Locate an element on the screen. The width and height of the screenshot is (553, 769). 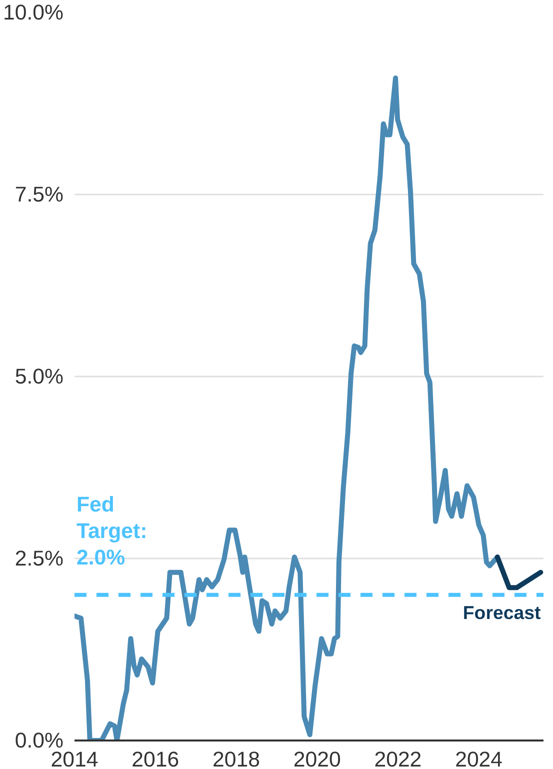
ref-line-label: Fed Target: 2.0% is located at coordinates (112, 531).